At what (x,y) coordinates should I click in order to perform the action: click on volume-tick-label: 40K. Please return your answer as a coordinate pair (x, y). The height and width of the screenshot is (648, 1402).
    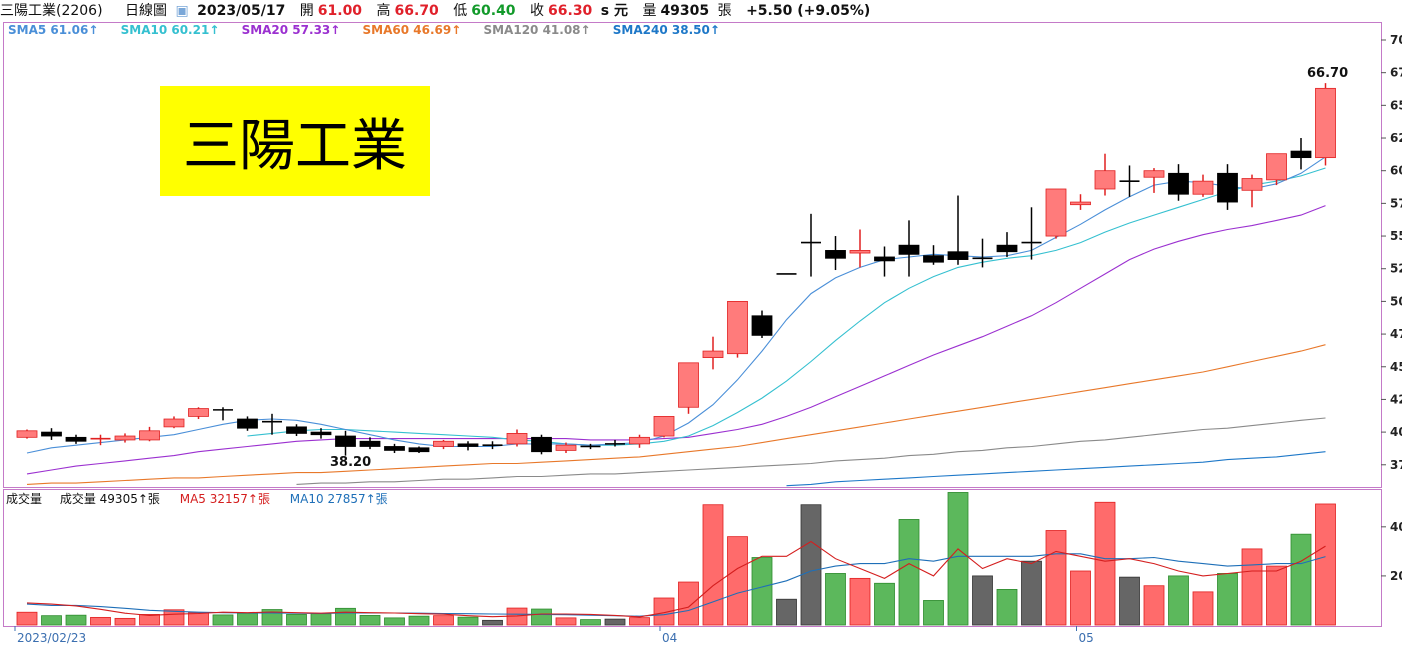
    Looking at the image, I should click on (1396, 527).